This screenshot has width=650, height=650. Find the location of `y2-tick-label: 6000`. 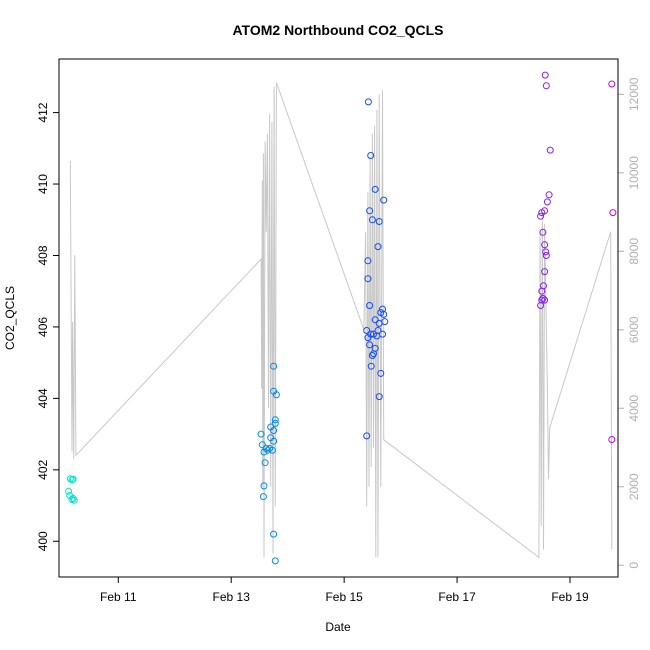

y2-tick-label: 6000 is located at coordinates (634, 329).